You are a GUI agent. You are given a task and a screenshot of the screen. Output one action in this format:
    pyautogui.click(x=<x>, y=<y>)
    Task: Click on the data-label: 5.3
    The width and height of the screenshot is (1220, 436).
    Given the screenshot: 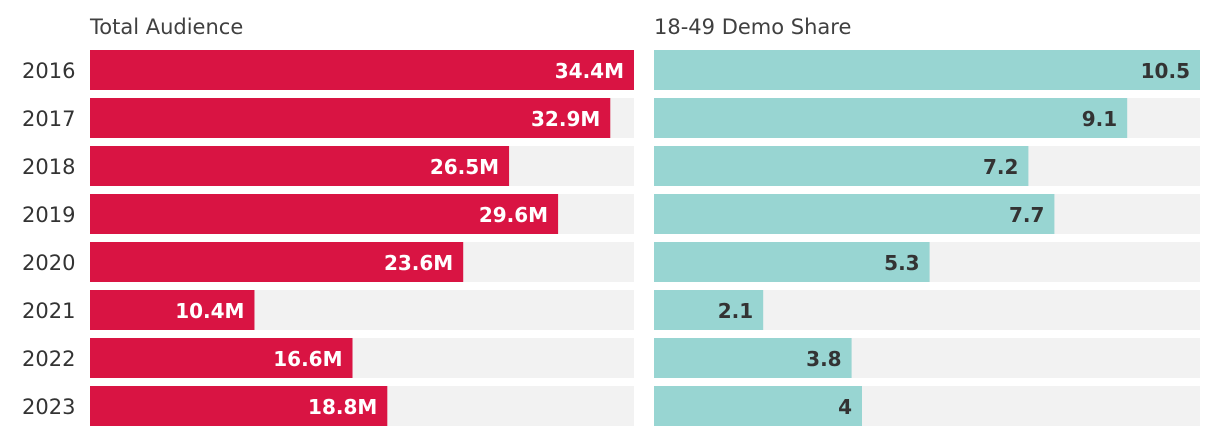 What is the action you would take?
    pyautogui.click(x=901, y=263)
    